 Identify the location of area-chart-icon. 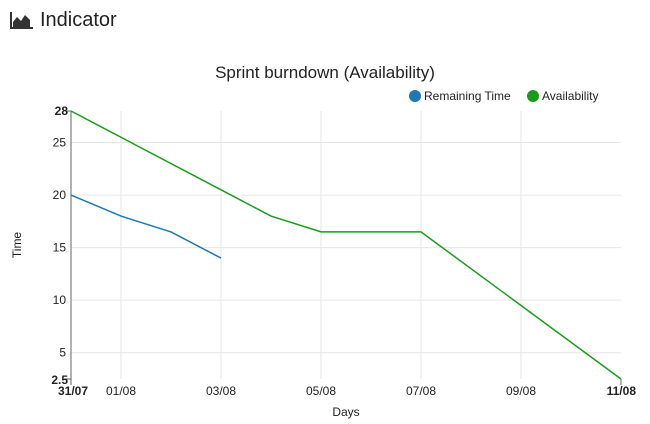
(21, 20).